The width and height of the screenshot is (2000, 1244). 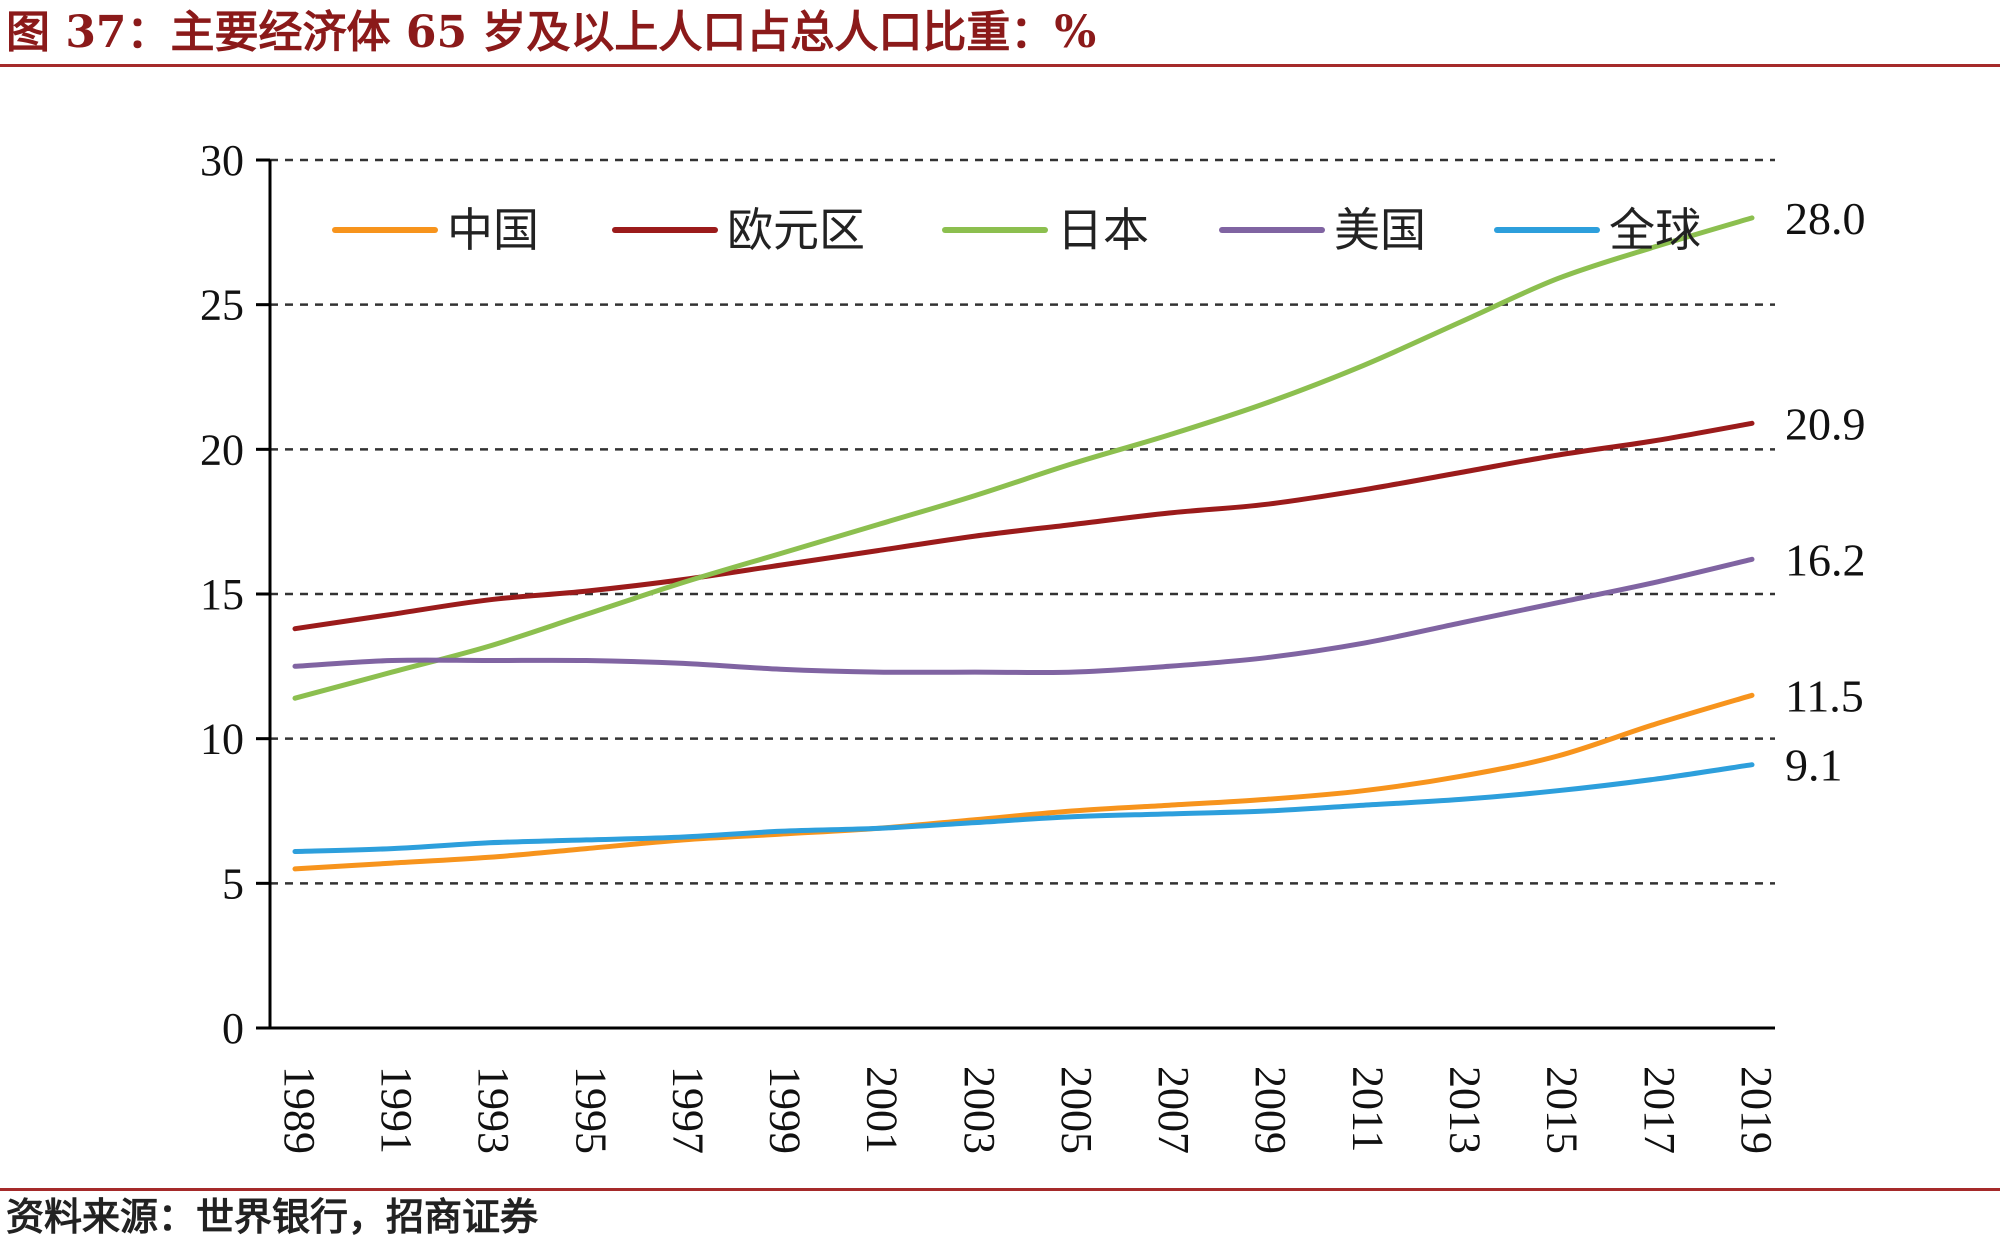 What do you see at coordinates (493, 1110) in the screenshot?
I see `x-tick-label-1993: 1993` at bounding box center [493, 1110].